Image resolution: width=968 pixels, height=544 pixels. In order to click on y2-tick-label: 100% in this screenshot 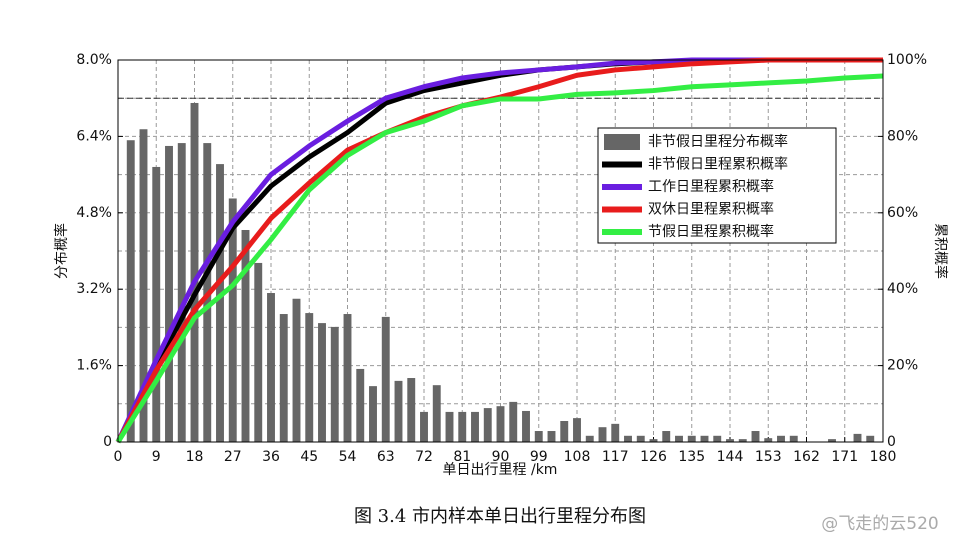, I will do `click(907, 60)`.